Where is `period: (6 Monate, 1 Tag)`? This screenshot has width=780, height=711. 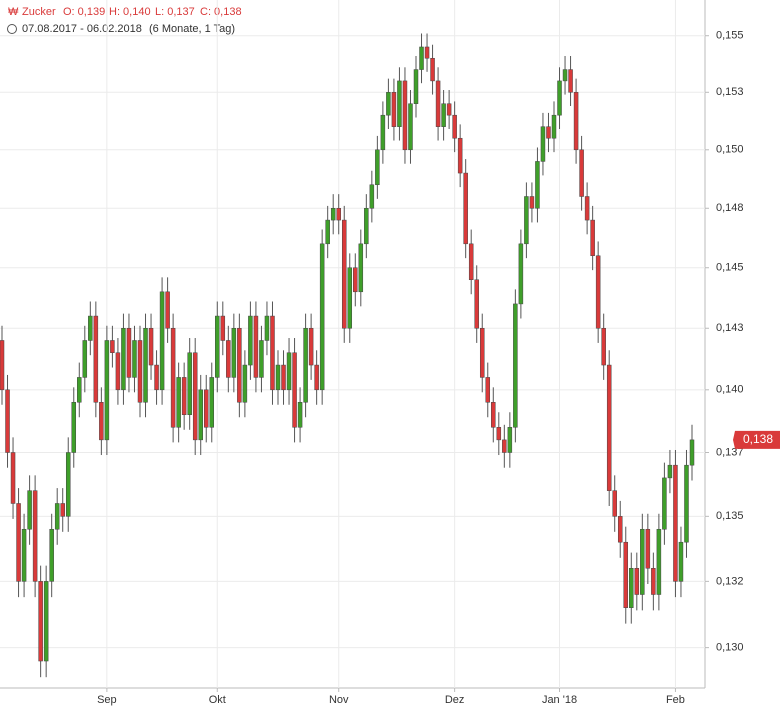
period: (6 Monate, 1 Tag) is located at coordinates (192, 29).